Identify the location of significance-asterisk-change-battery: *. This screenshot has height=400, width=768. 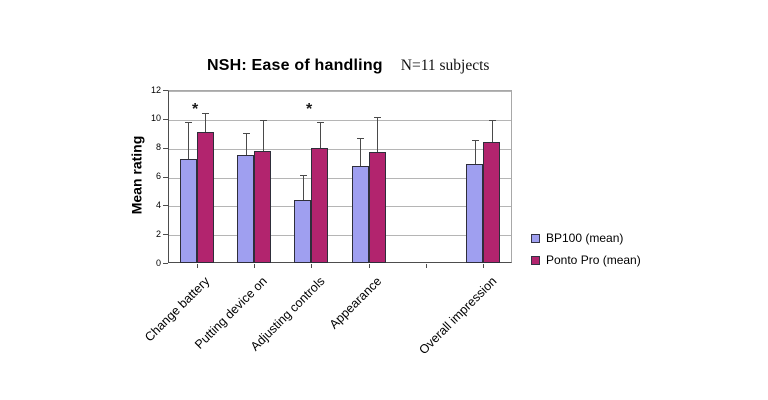
(195, 109).